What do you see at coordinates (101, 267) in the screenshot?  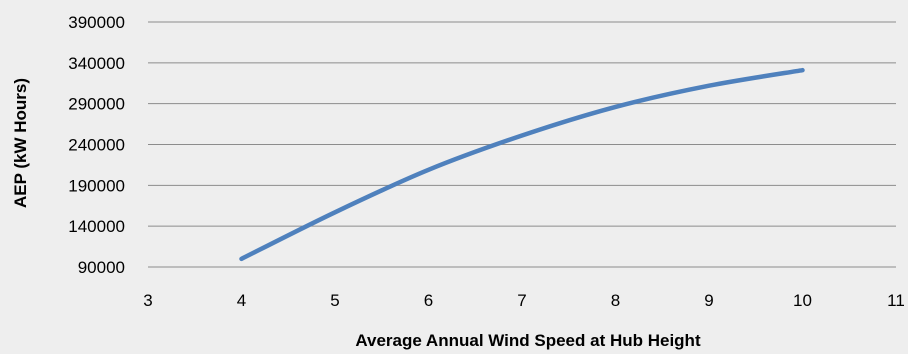 I see `y-tick-label: 90000` at bounding box center [101, 267].